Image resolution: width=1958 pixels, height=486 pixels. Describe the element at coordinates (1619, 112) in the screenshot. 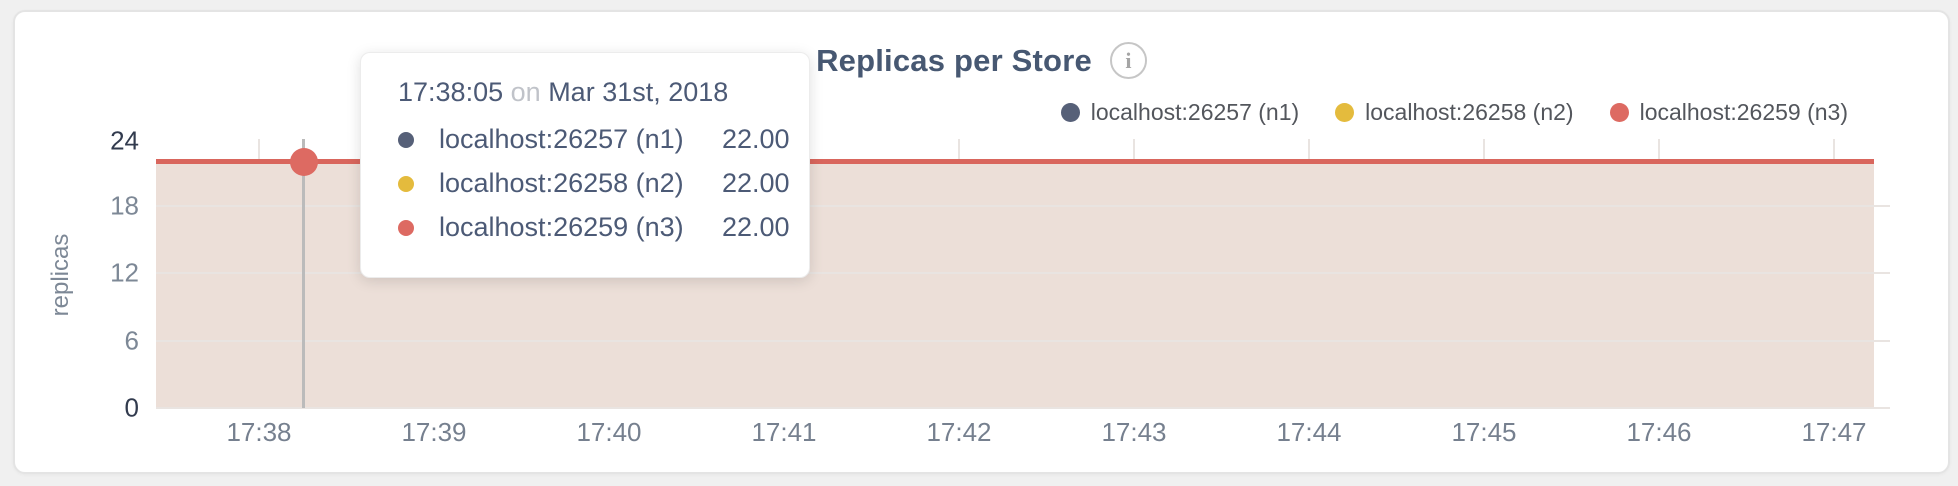

I see `legend-dot-n3-icon` at that location.